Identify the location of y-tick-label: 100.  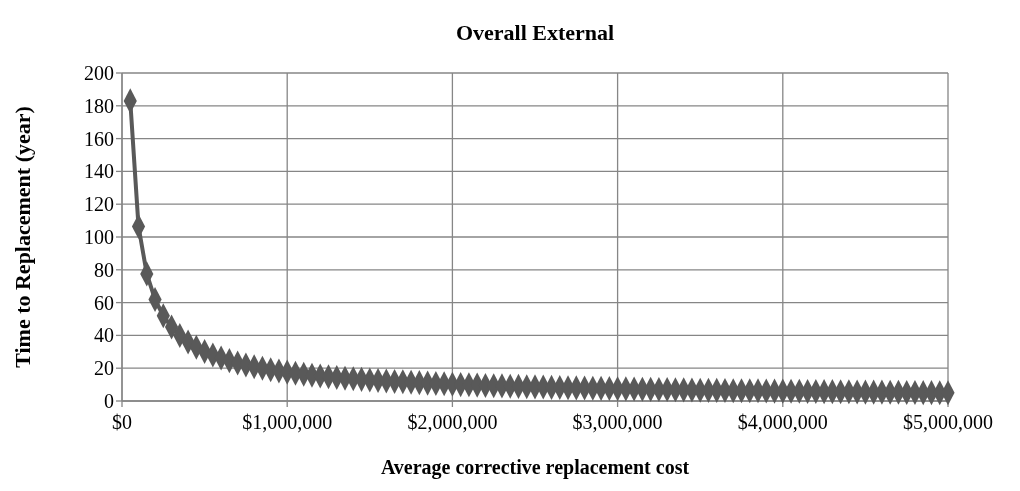
(99, 237).